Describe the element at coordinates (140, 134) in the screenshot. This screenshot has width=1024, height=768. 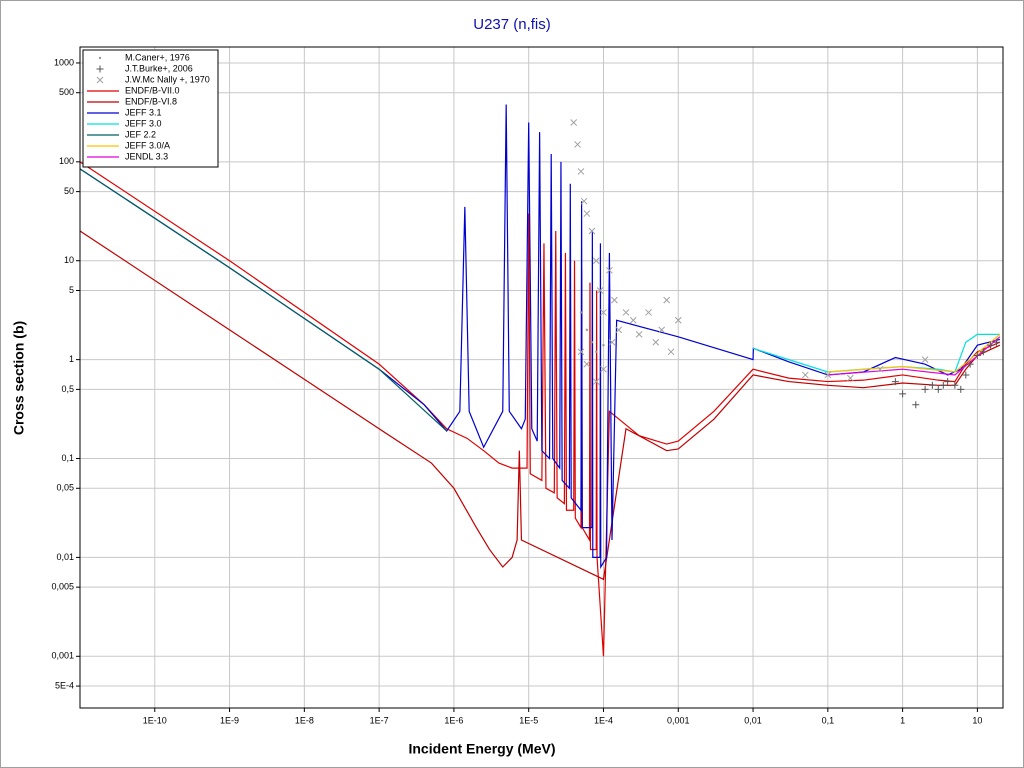
I see `legend-label: JEF 2.2` at that location.